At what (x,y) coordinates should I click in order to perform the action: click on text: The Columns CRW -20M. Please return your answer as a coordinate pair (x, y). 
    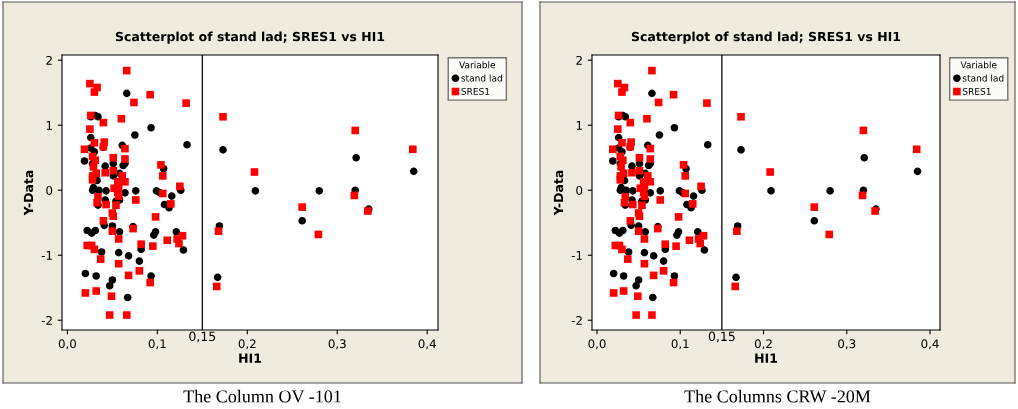
    Looking at the image, I should click on (777, 396).